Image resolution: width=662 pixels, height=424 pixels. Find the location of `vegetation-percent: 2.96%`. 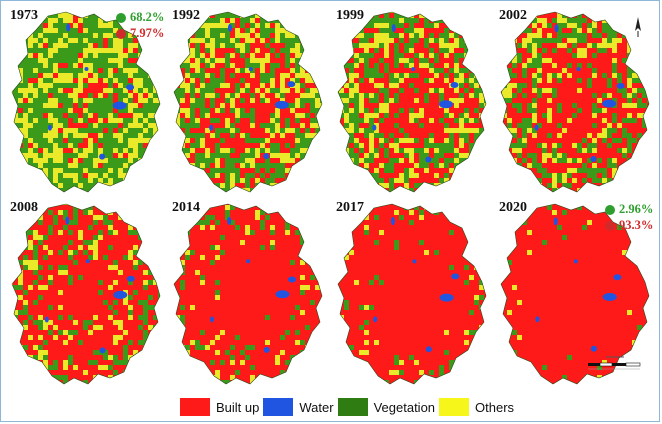

vegetation-percent: 2.96% is located at coordinates (629, 209).